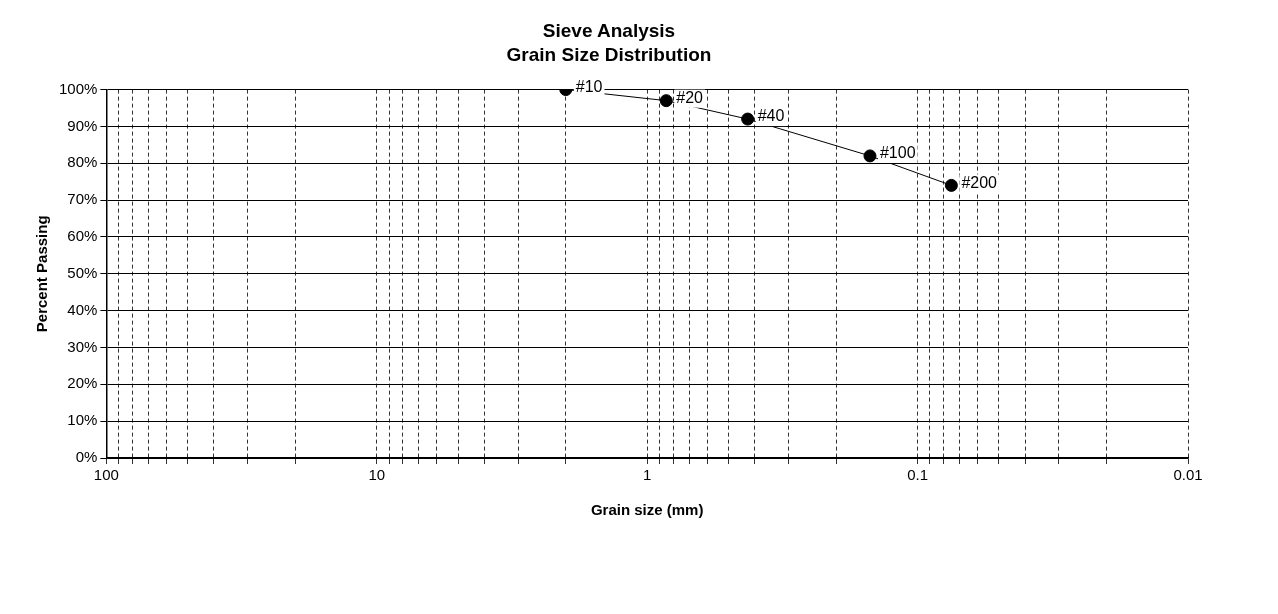 The image size is (1278, 614). What do you see at coordinates (647, 510) in the screenshot?
I see `x-axis-title: Grain size (mm)` at bounding box center [647, 510].